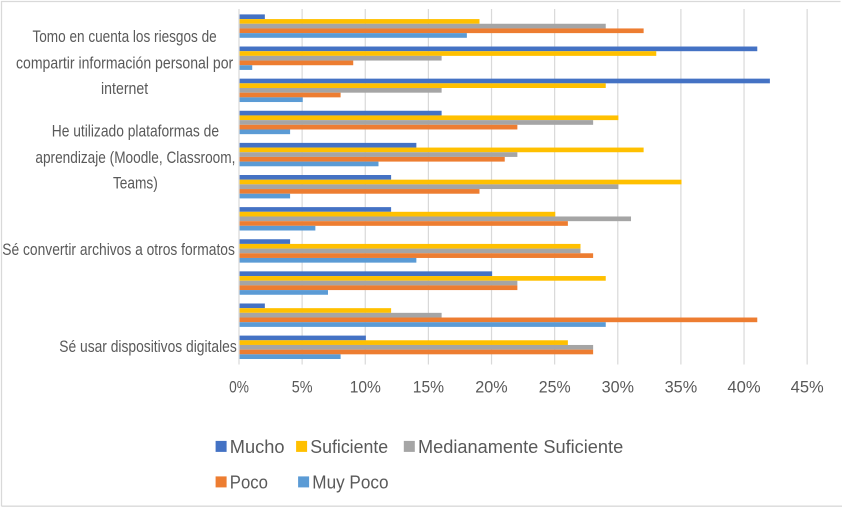  What do you see at coordinates (555, 386) in the screenshot?
I see `svg-text: 25%` at bounding box center [555, 386].